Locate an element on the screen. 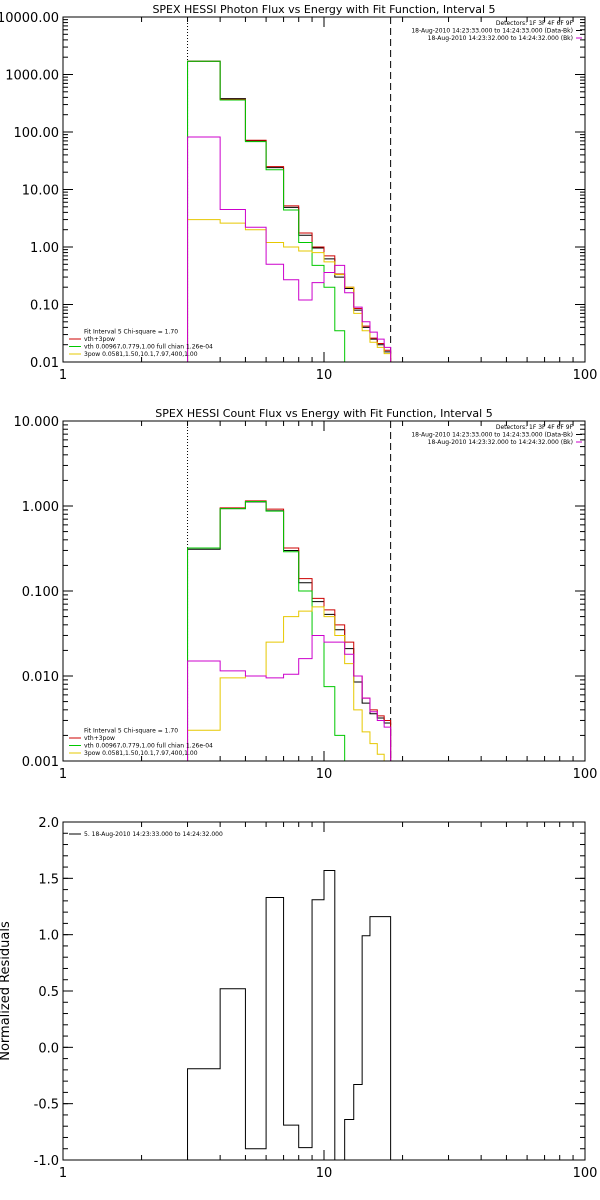 The width and height of the screenshot is (600, 1200). y-tick-label: 0.100 is located at coordinates (40, 592).